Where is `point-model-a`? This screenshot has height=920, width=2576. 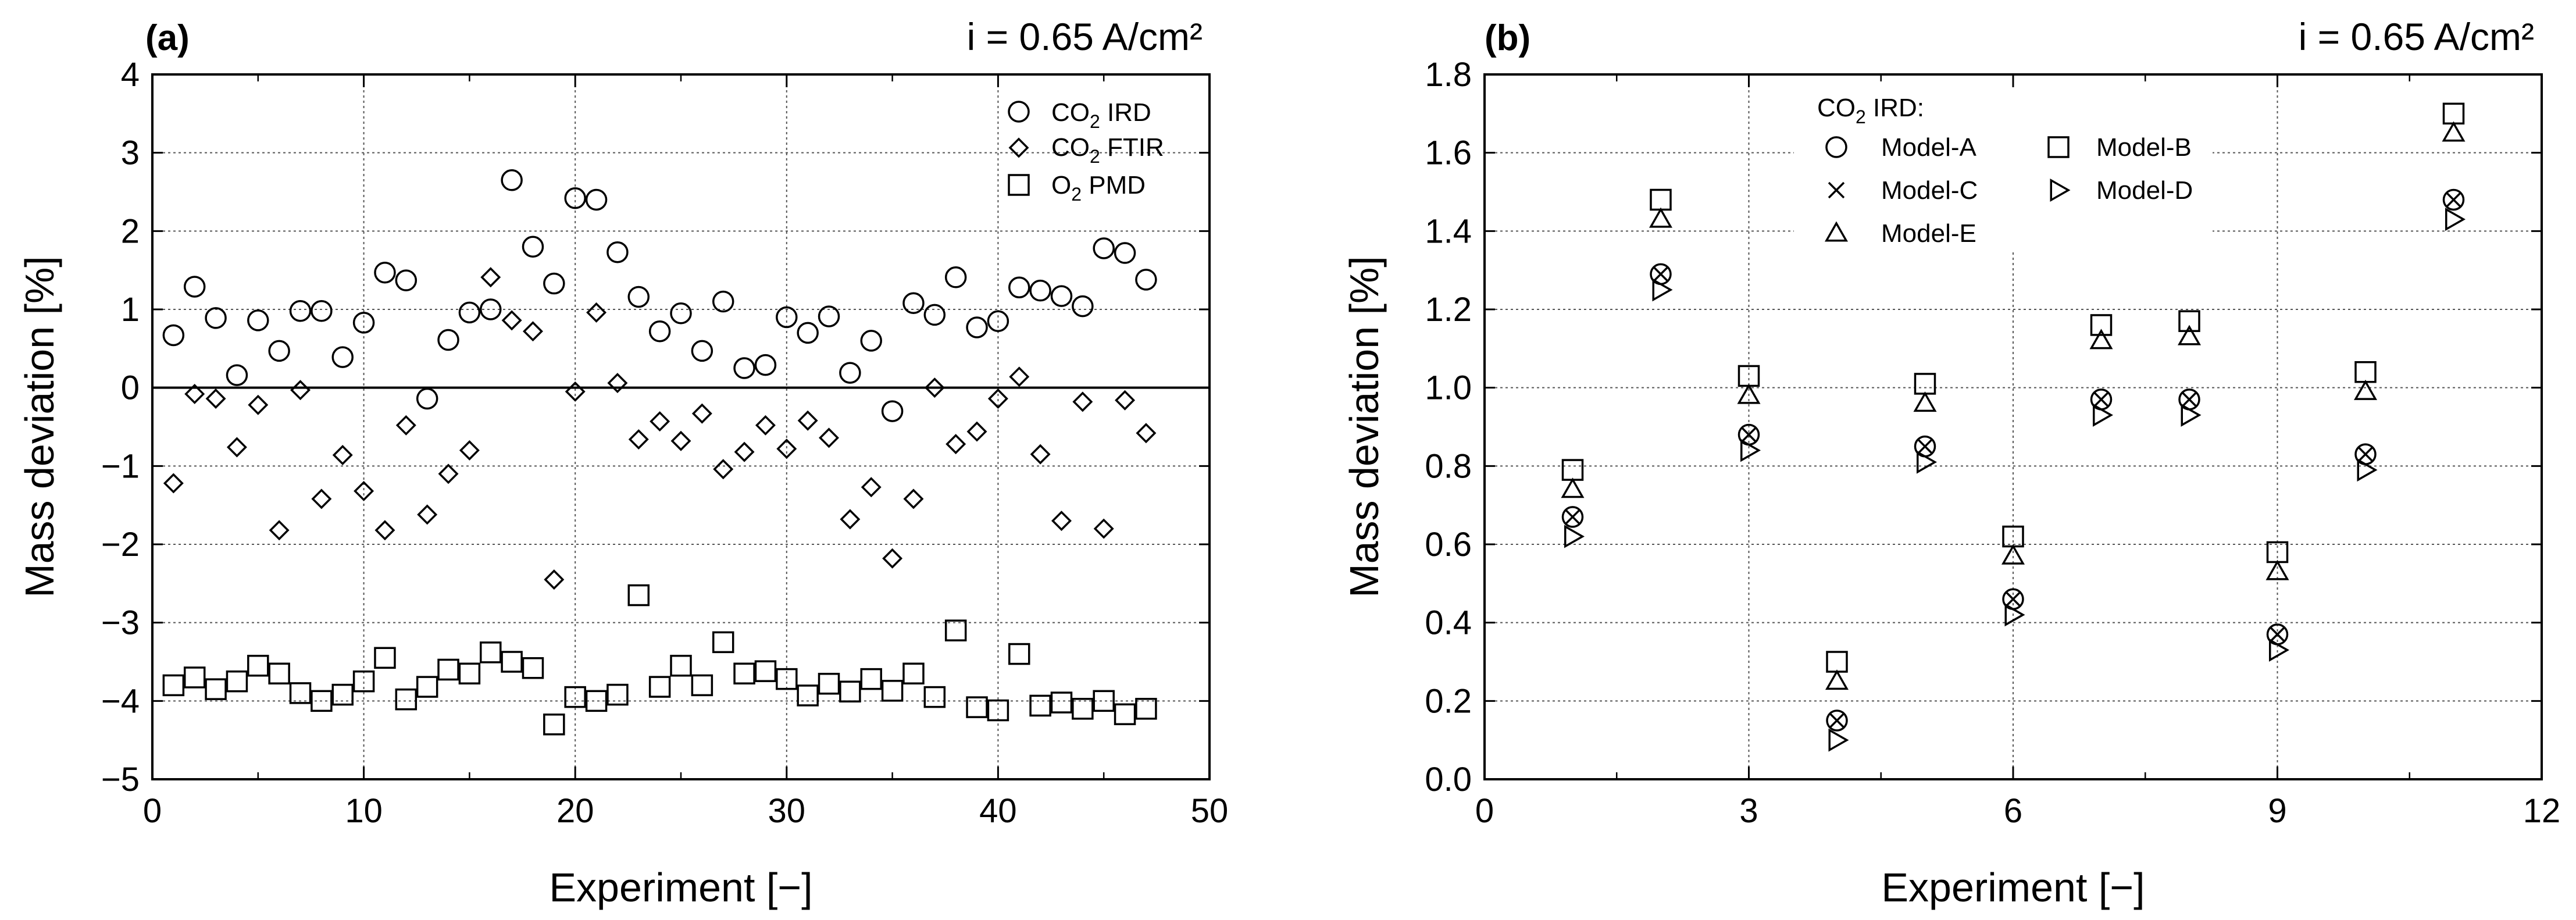
point-model-a is located at coordinates (1837, 720).